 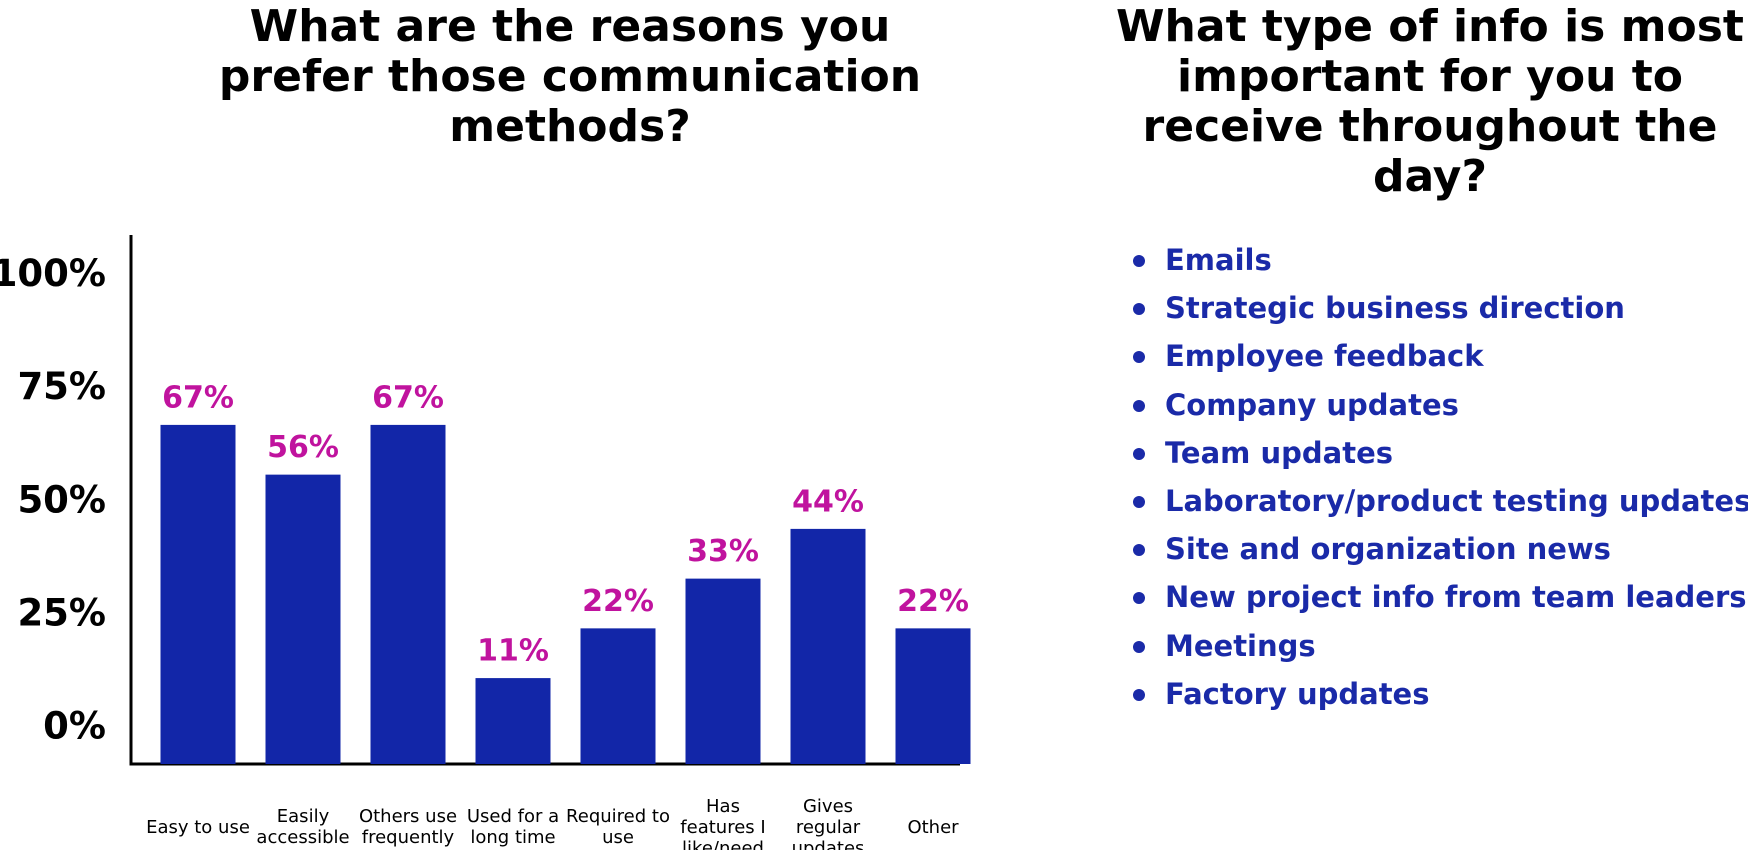 What do you see at coordinates (1438, 646) in the screenshot?
I see `list-item: Meetings` at bounding box center [1438, 646].